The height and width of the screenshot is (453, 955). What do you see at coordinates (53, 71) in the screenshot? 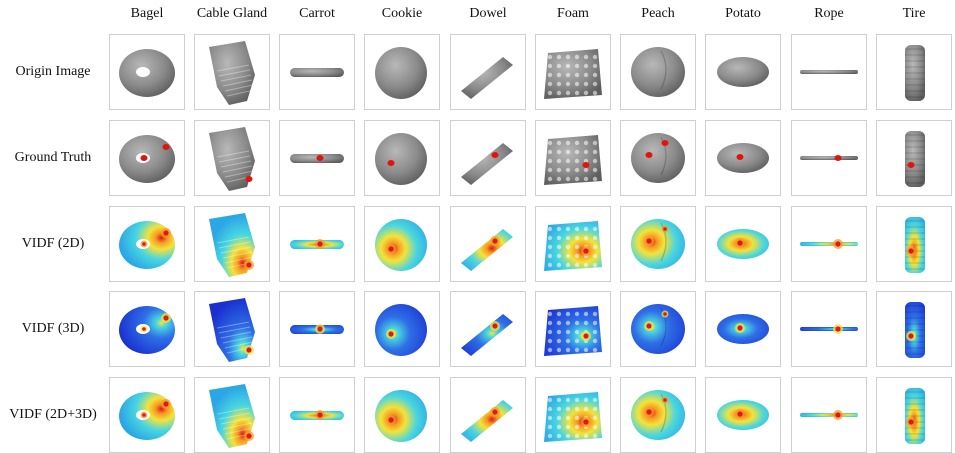
I see `row-header-0: Origin Image` at bounding box center [53, 71].